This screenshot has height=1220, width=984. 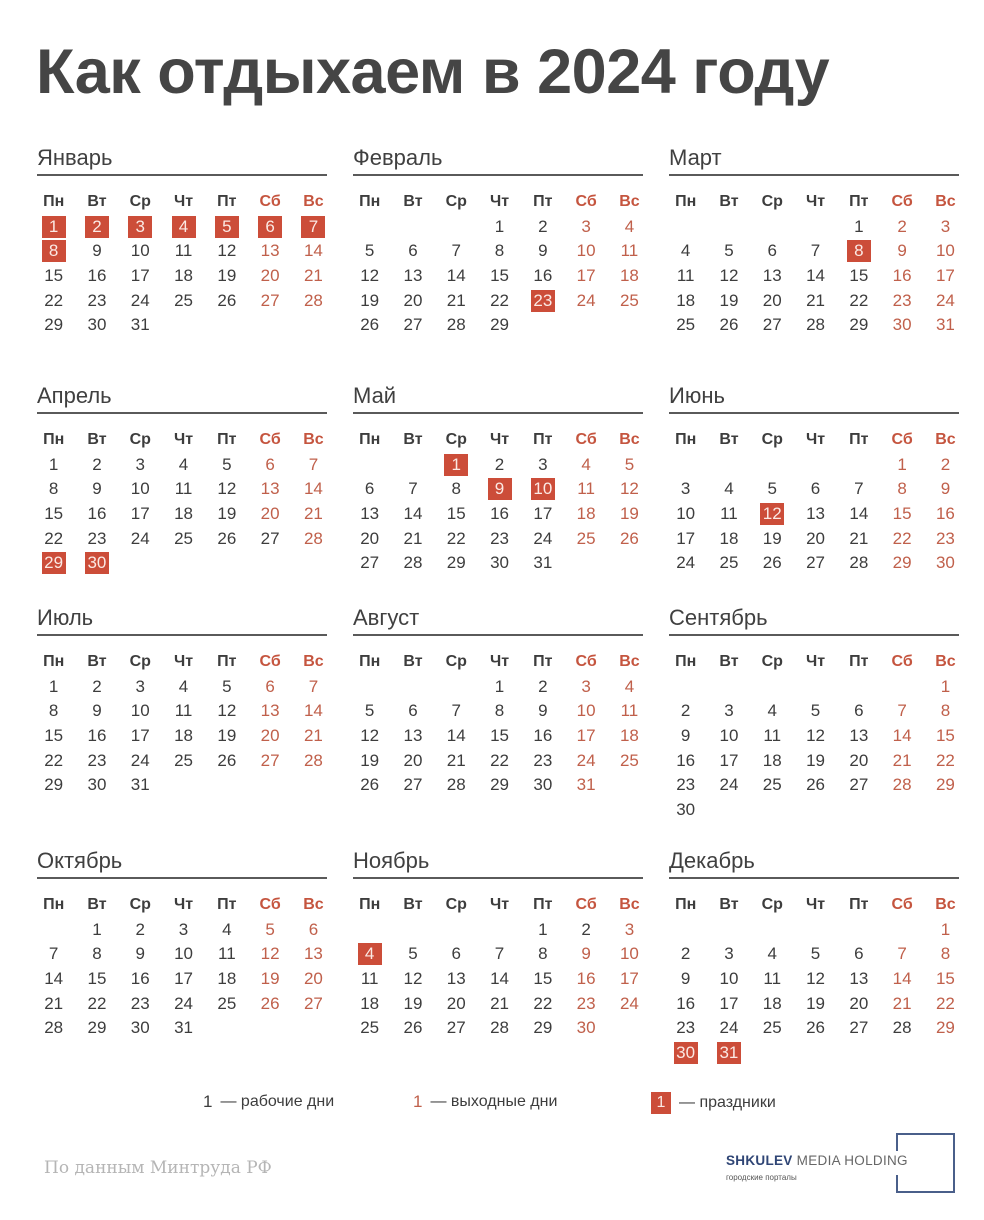 I want to click on weekday-header: Ср, so click(x=456, y=202).